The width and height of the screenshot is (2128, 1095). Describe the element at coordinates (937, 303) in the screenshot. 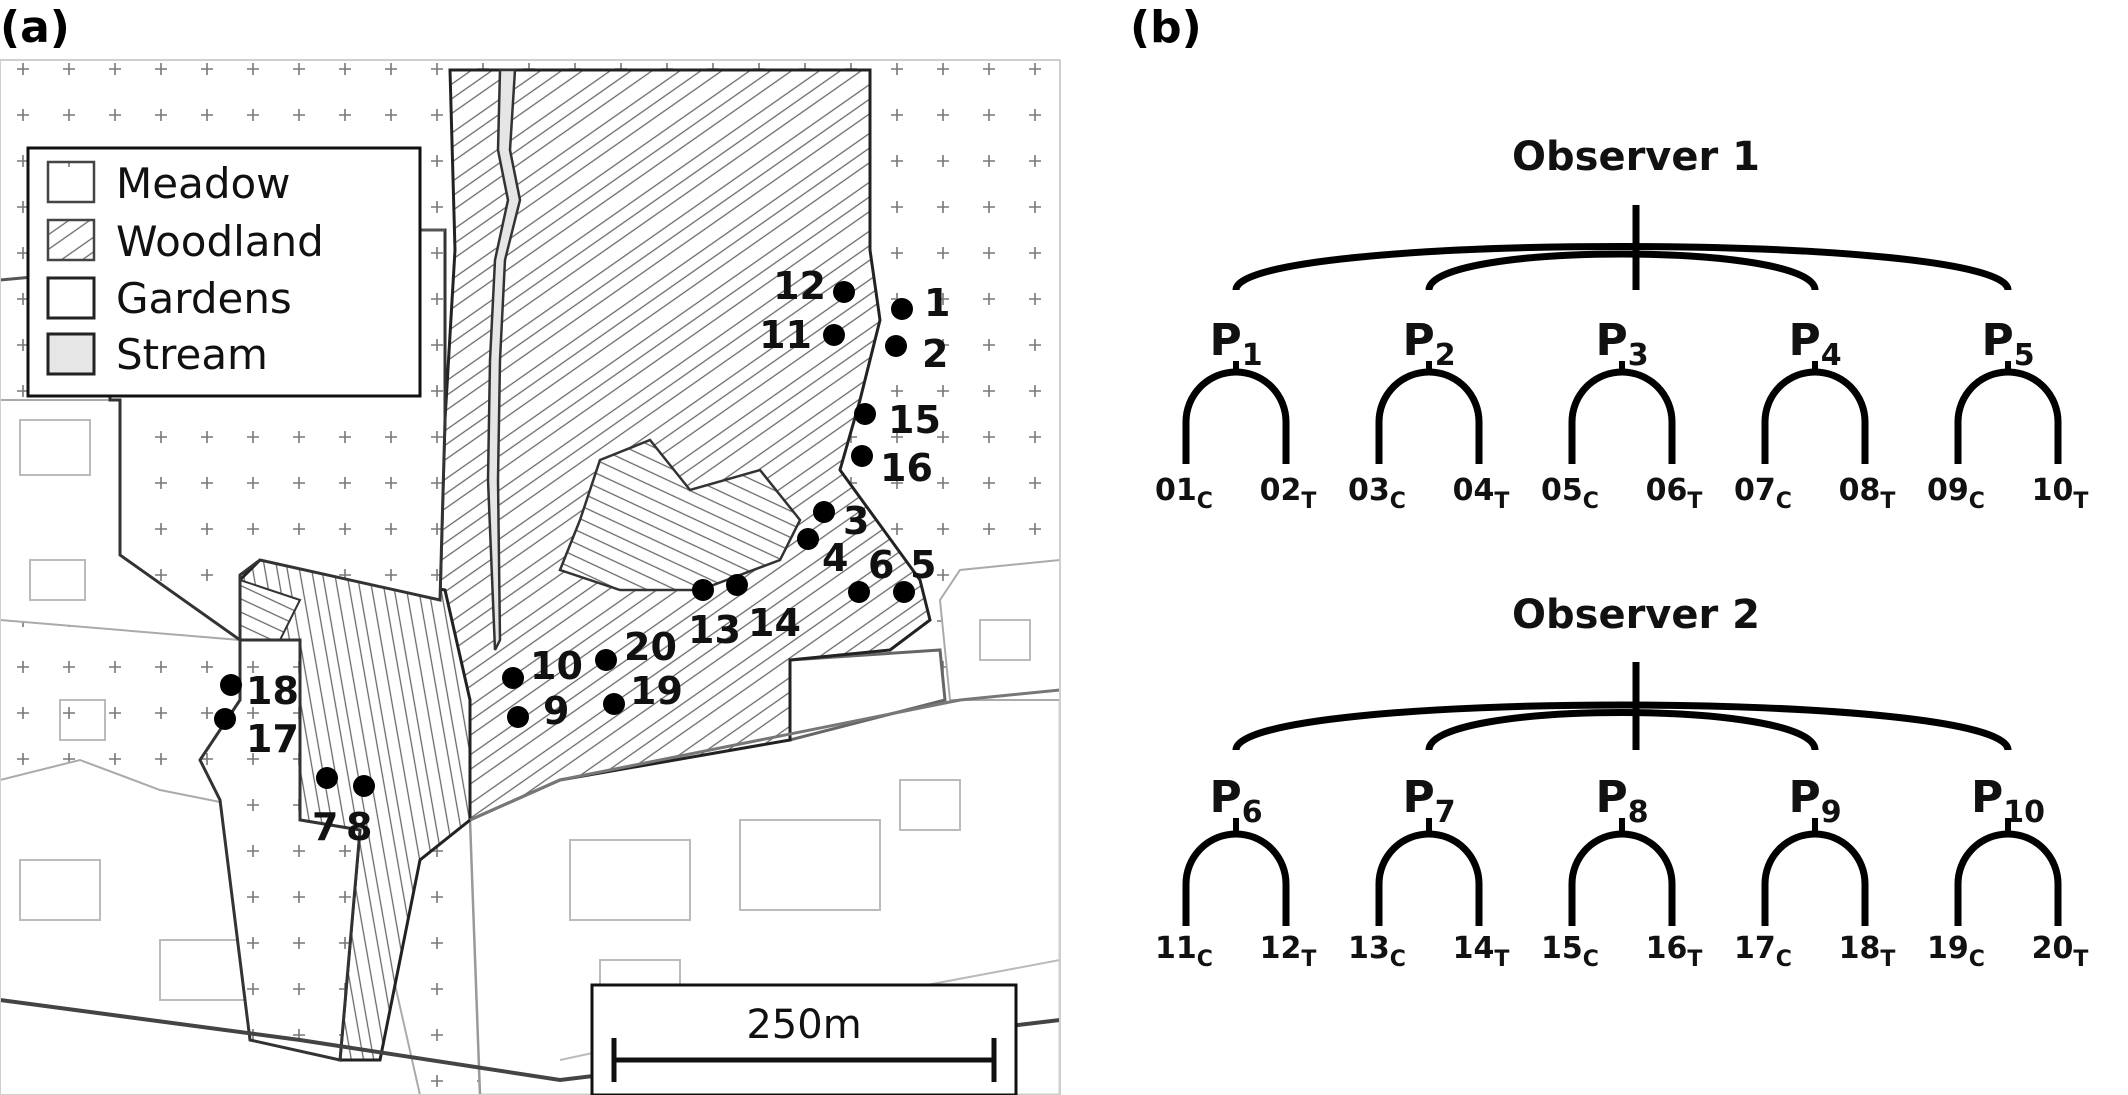

I see `site-label: 1` at that location.